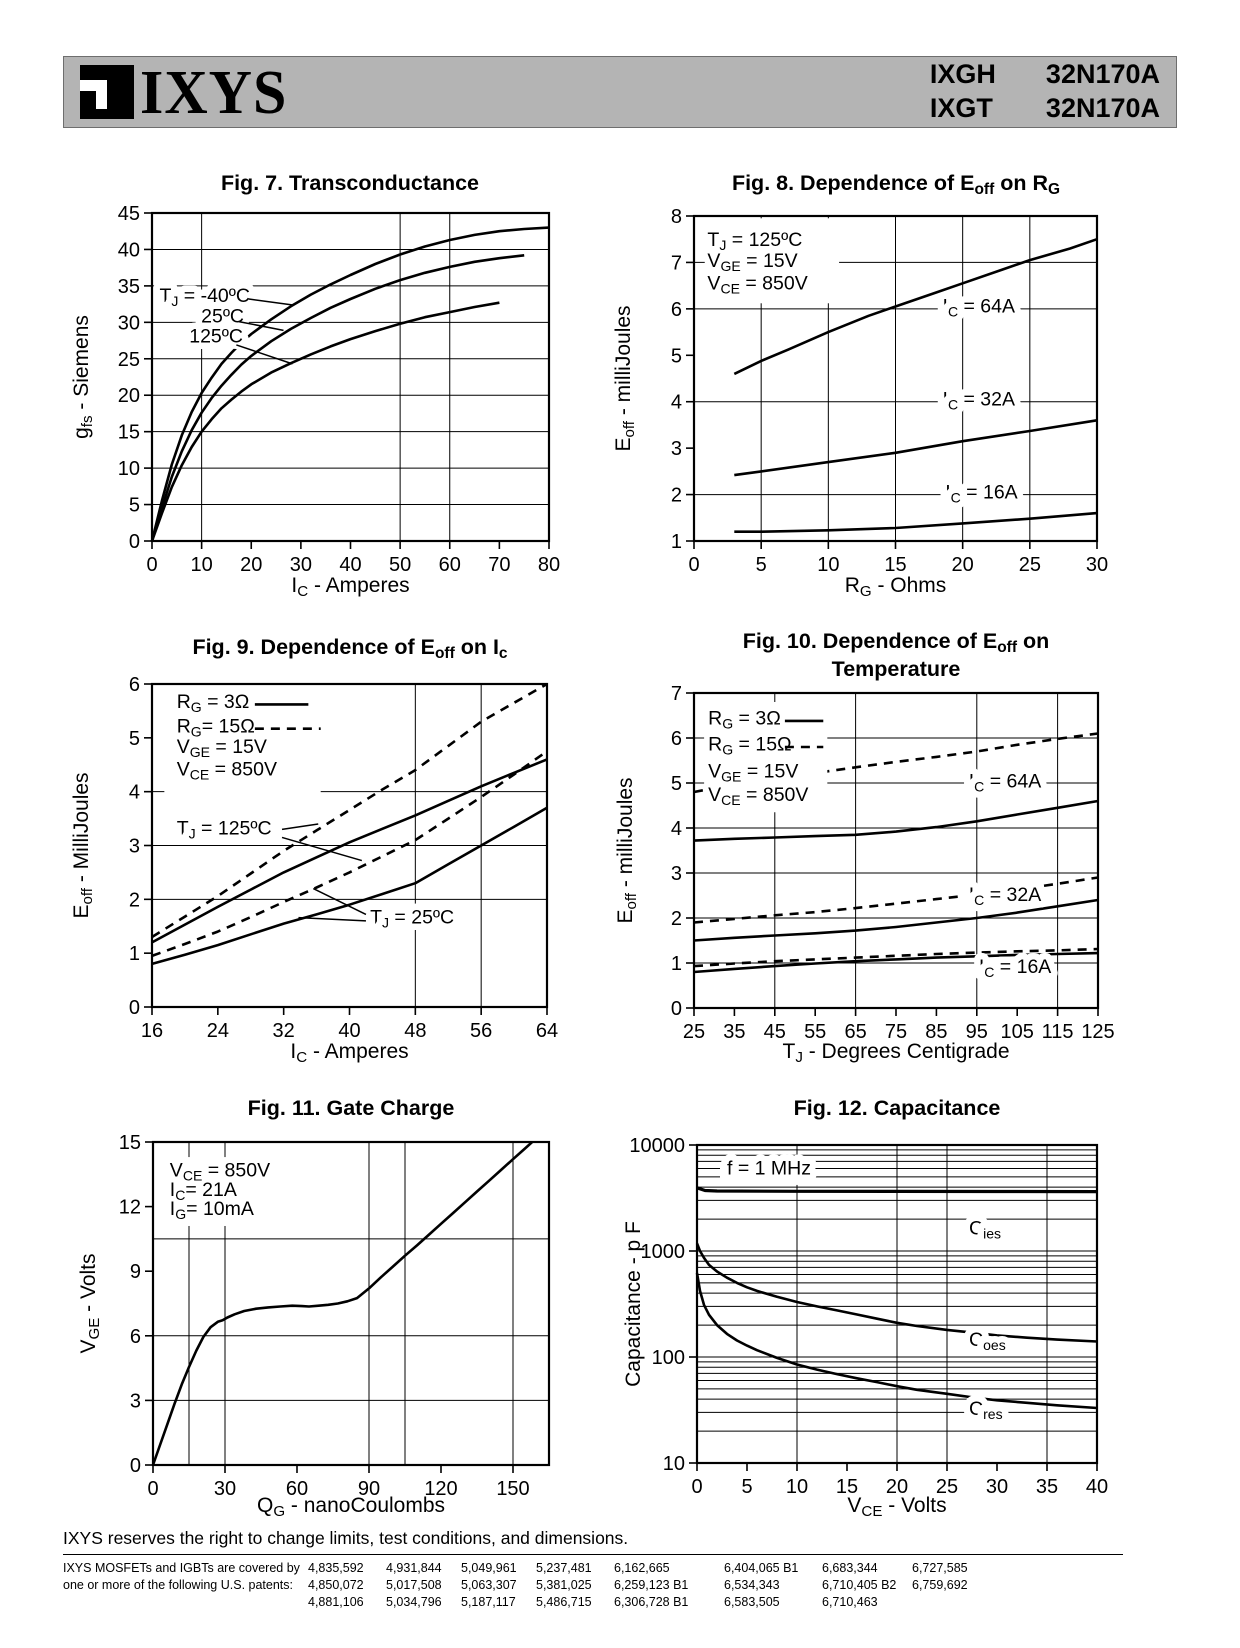  Describe the element at coordinates (963, 565) in the screenshot. I see `fig8-x-tick: 20` at that location.